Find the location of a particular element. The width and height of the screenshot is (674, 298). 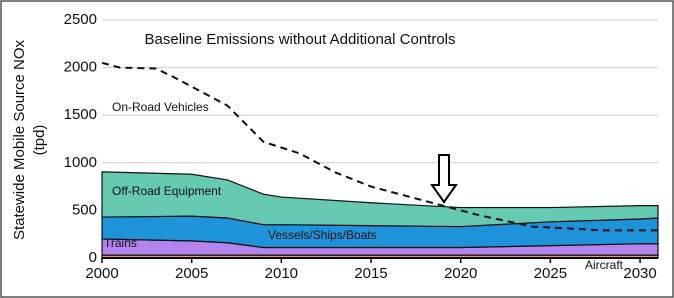

x-tick-label: 2030 is located at coordinates (639, 273).